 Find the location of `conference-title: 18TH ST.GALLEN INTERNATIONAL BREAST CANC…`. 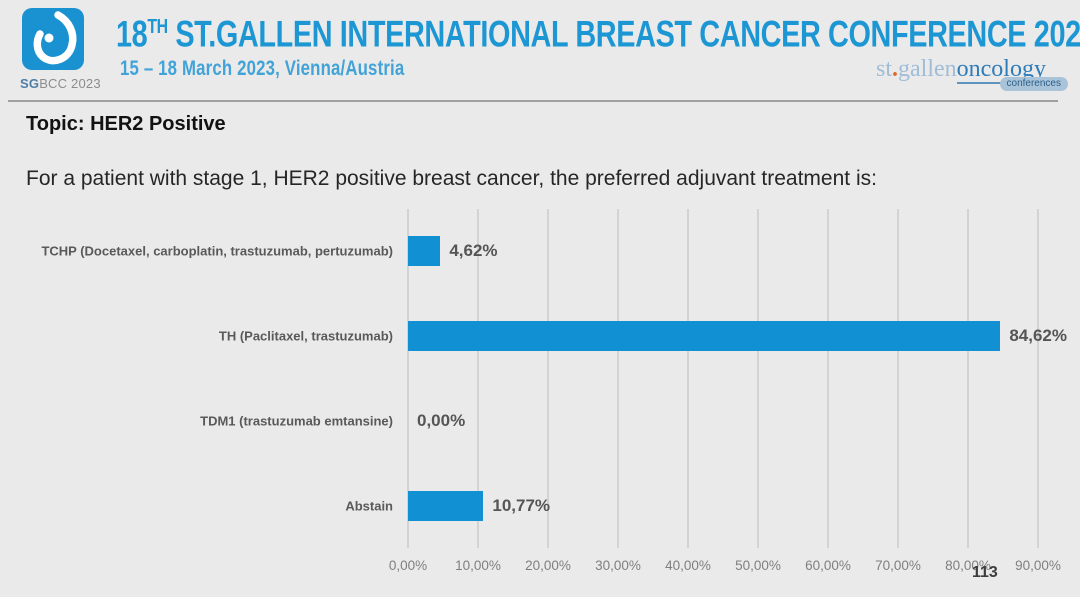

conference-title: 18TH ST.GALLEN INTERNATIONAL BREAST CANC… is located at coordinates (598, 30).